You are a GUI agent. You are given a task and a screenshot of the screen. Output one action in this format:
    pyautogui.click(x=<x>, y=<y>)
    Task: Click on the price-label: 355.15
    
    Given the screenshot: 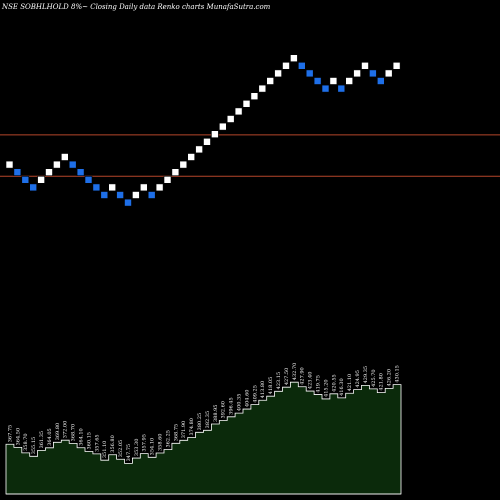 What is the action you would take?
    pyautogui.click(x=34, y=446)
    